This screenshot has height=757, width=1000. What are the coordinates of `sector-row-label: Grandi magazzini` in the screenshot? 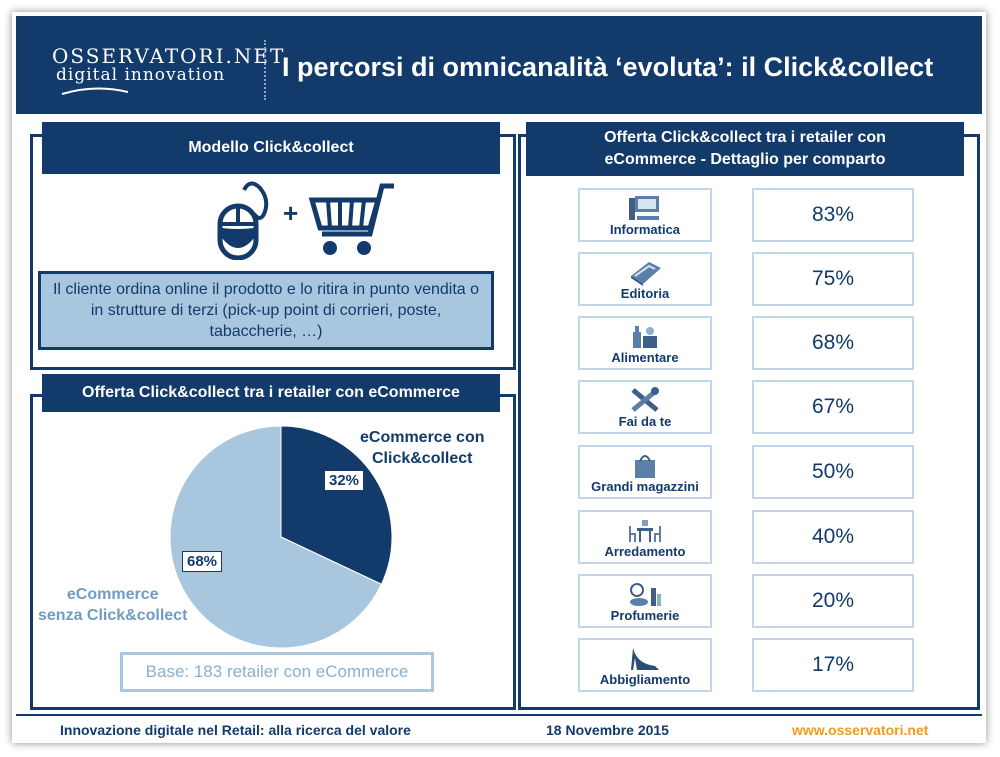 It's located at (645, 472).